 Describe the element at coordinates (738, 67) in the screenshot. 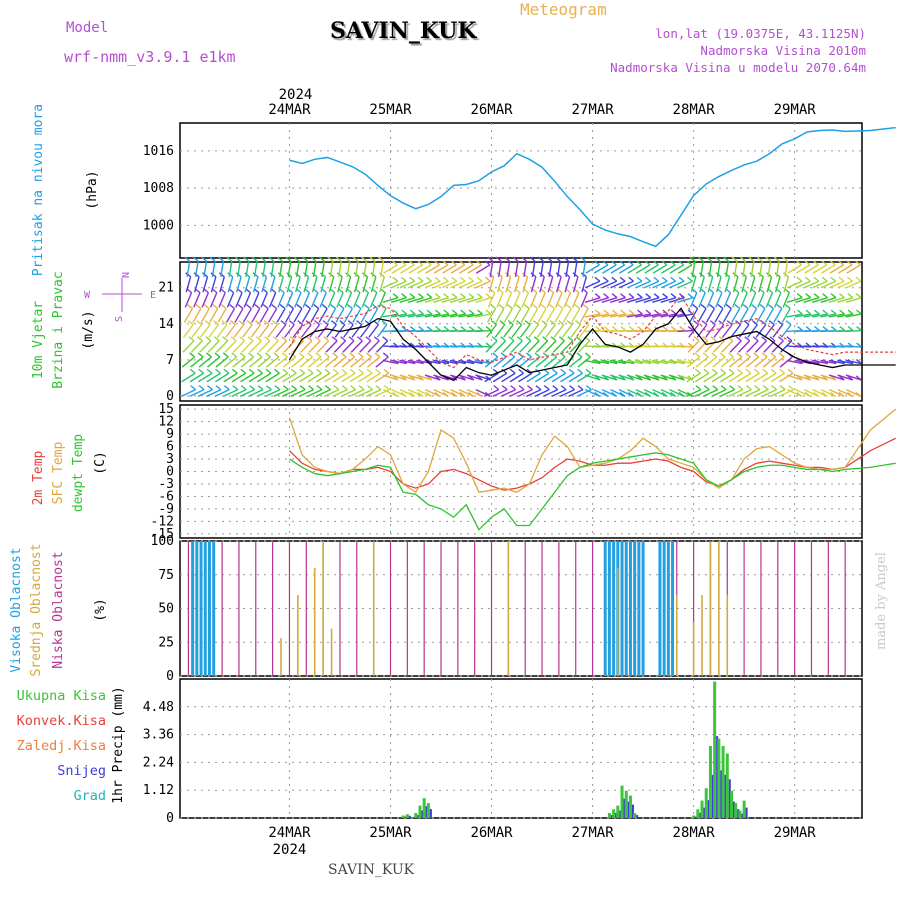

I see `model-elevation-info: Nadmorska Visina u modelu 2070.64m` at that location.